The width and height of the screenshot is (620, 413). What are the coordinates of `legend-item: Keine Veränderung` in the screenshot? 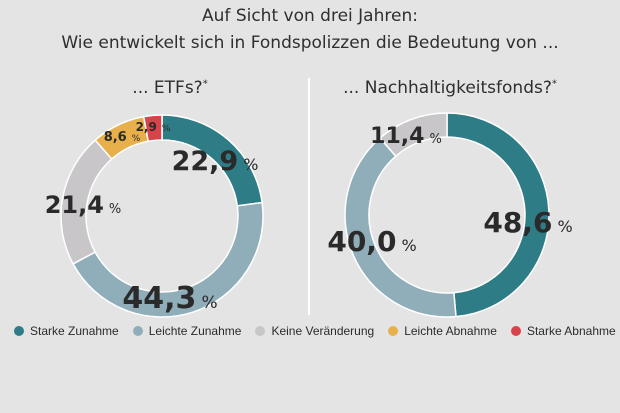 It's located at (314, 331).